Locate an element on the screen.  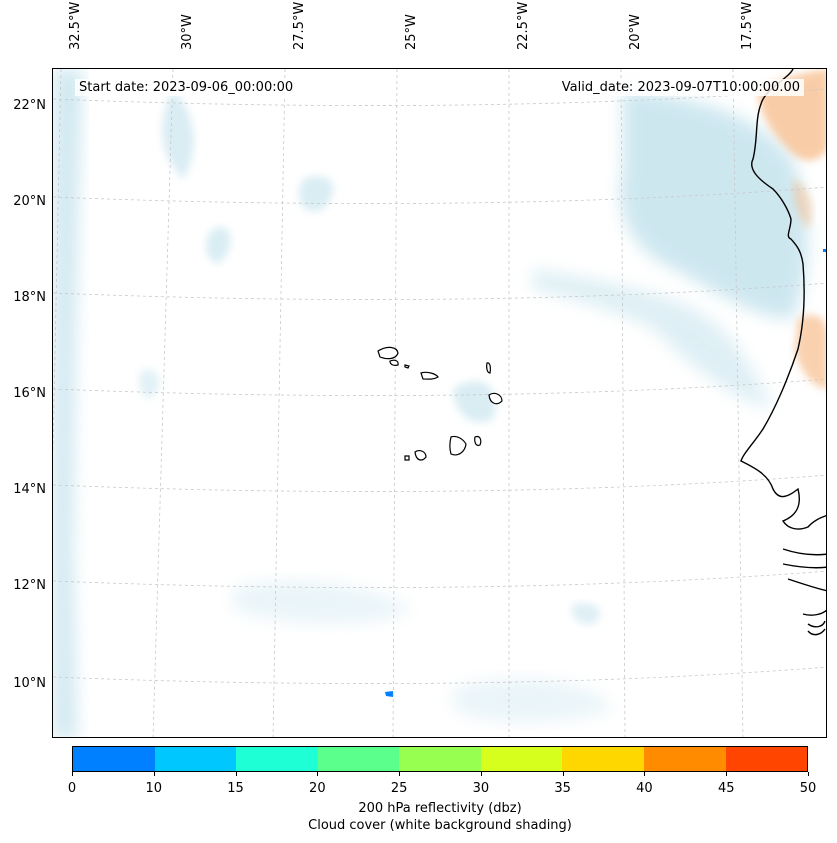
latitude-label: 10°N is located at coordinates (29, 683).